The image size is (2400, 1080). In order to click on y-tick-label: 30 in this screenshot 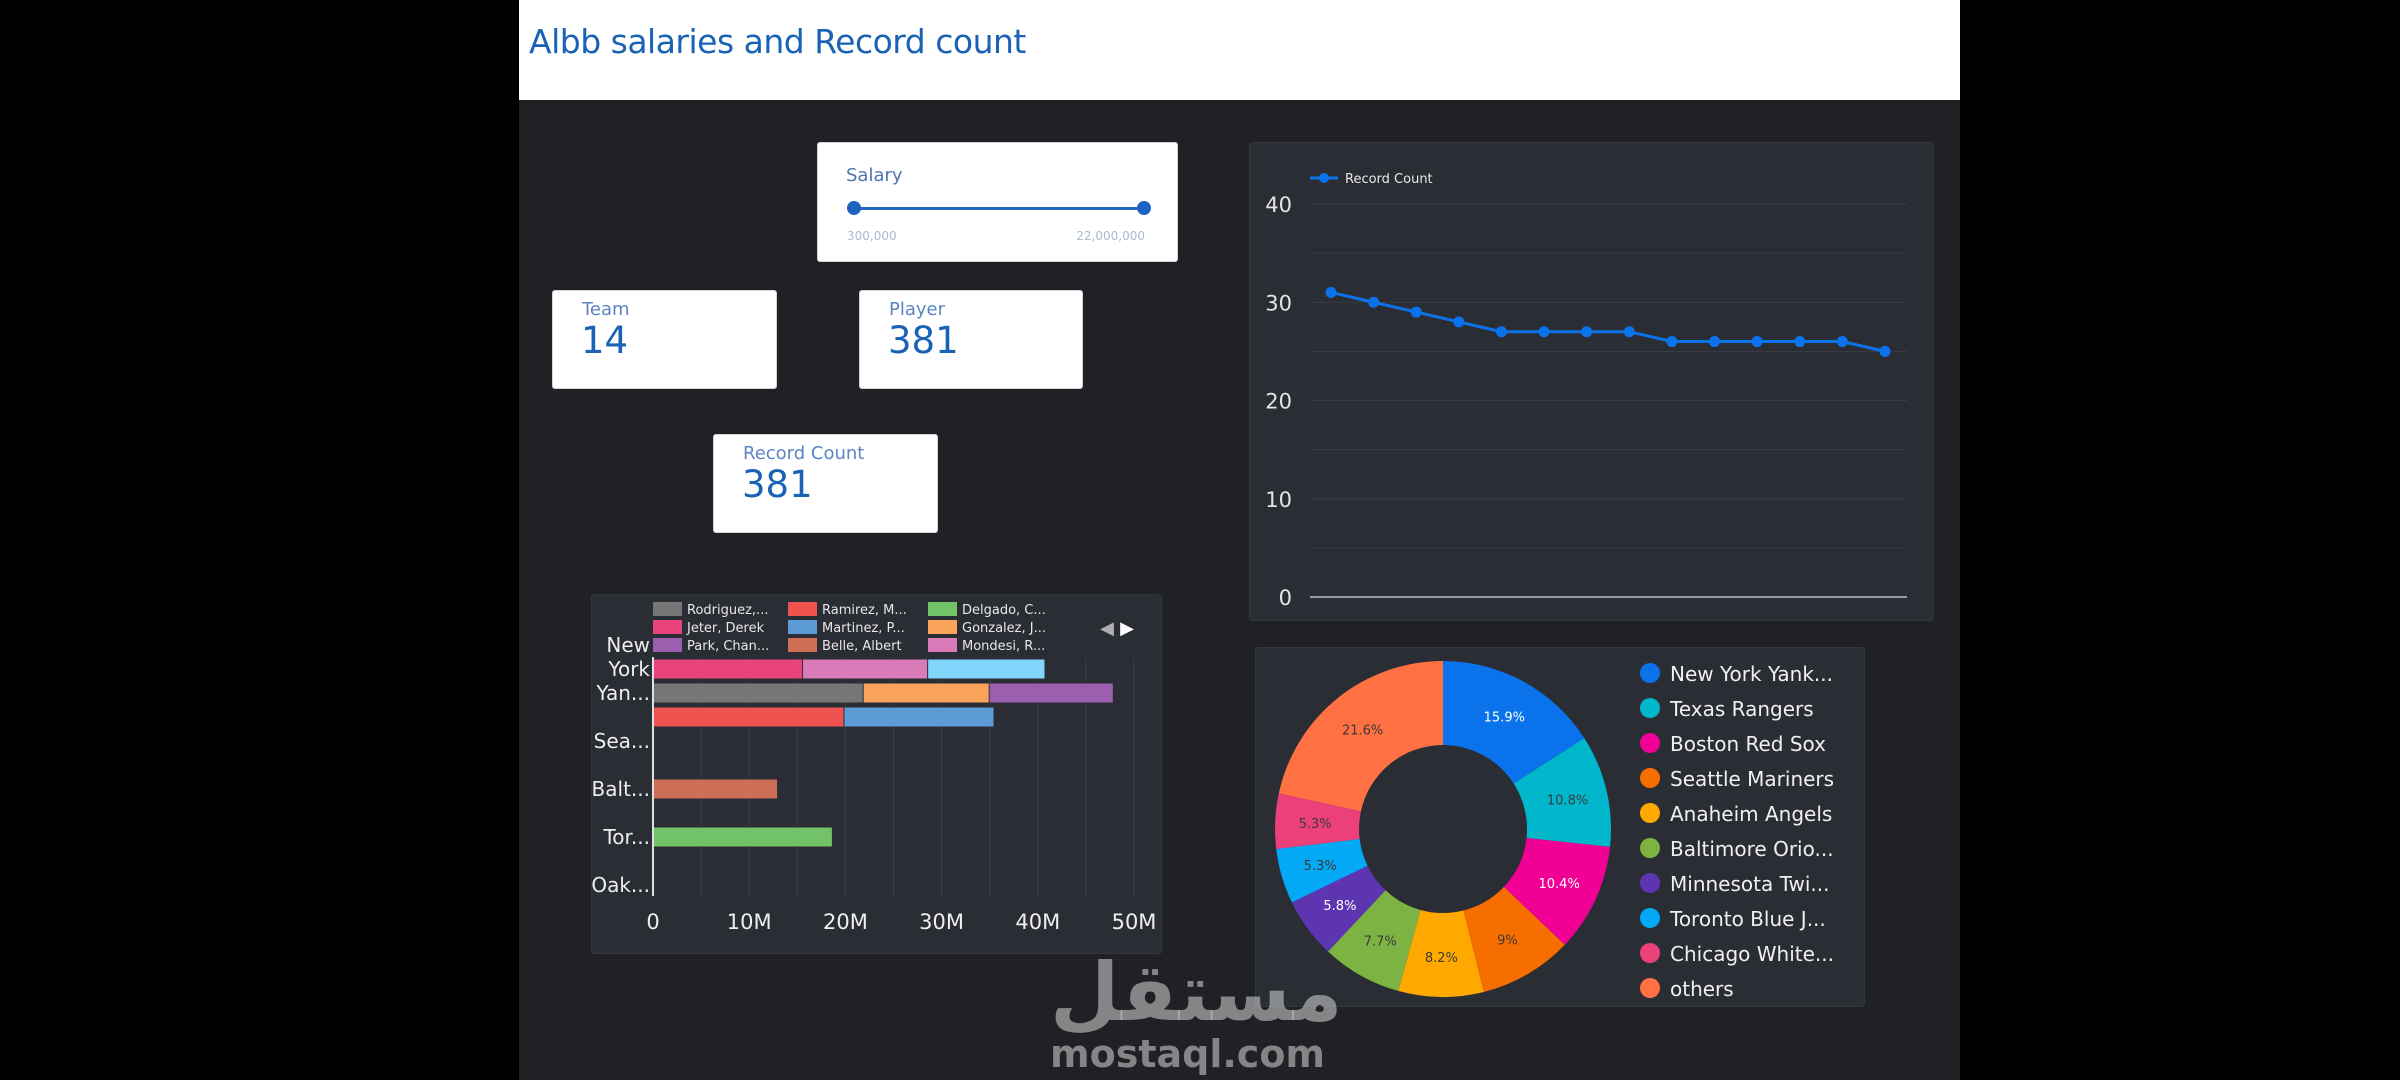, I will do `click(1278, 303)`.